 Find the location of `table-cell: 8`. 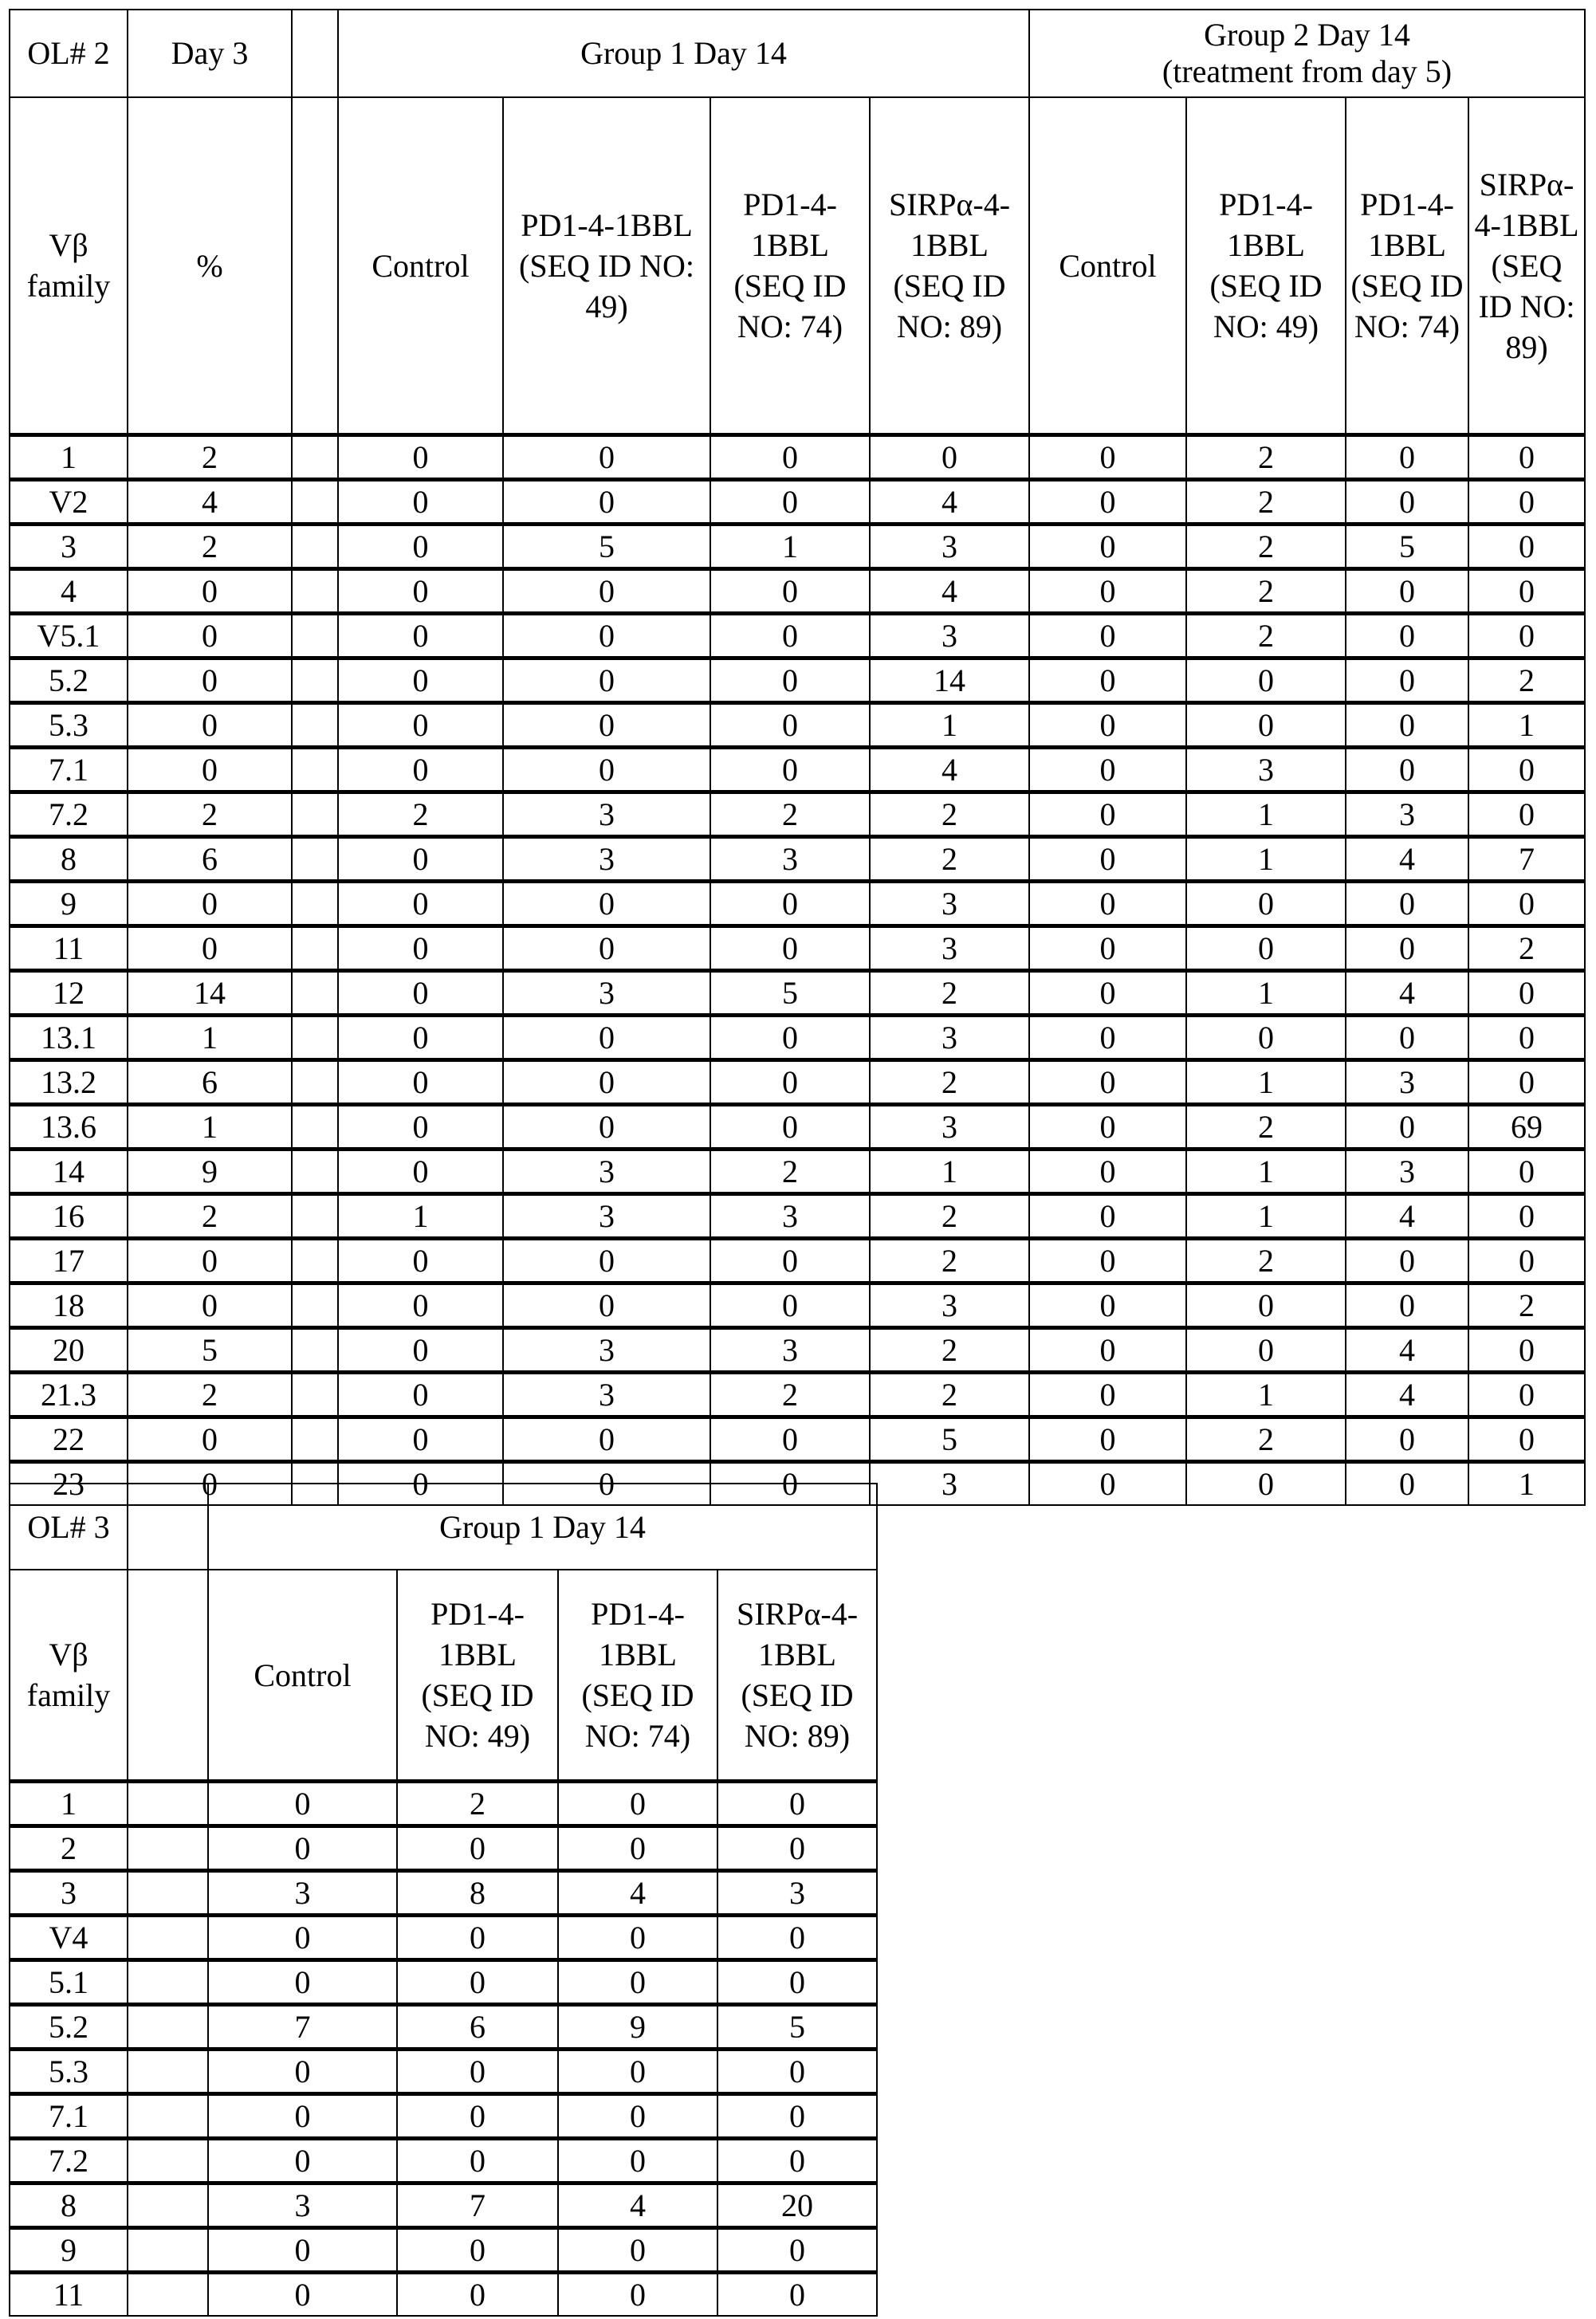

table-cell: 8 is located at coordinates (477, 1893).